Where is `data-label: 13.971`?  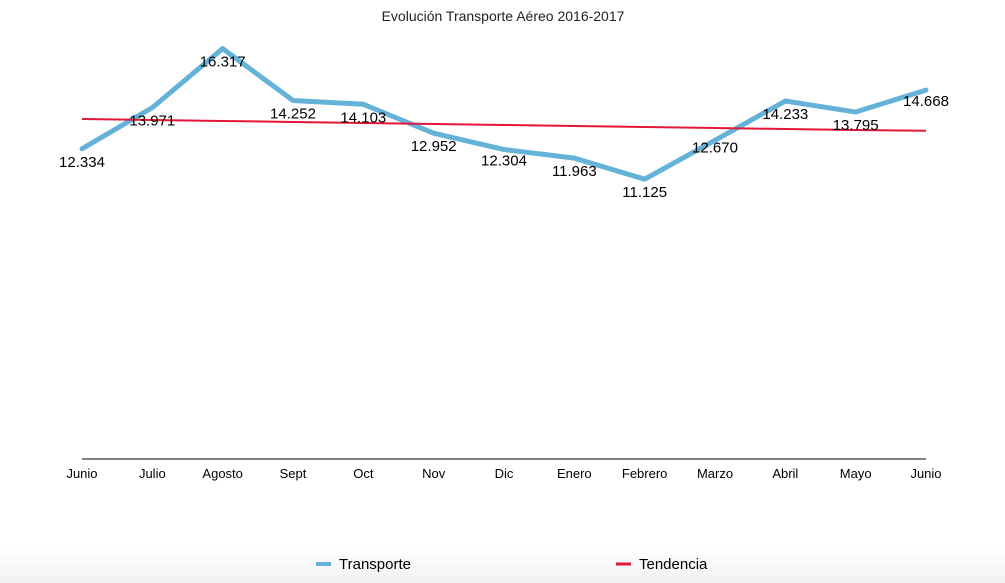
data-label: 13.971 is located at coordinates (152, 121).